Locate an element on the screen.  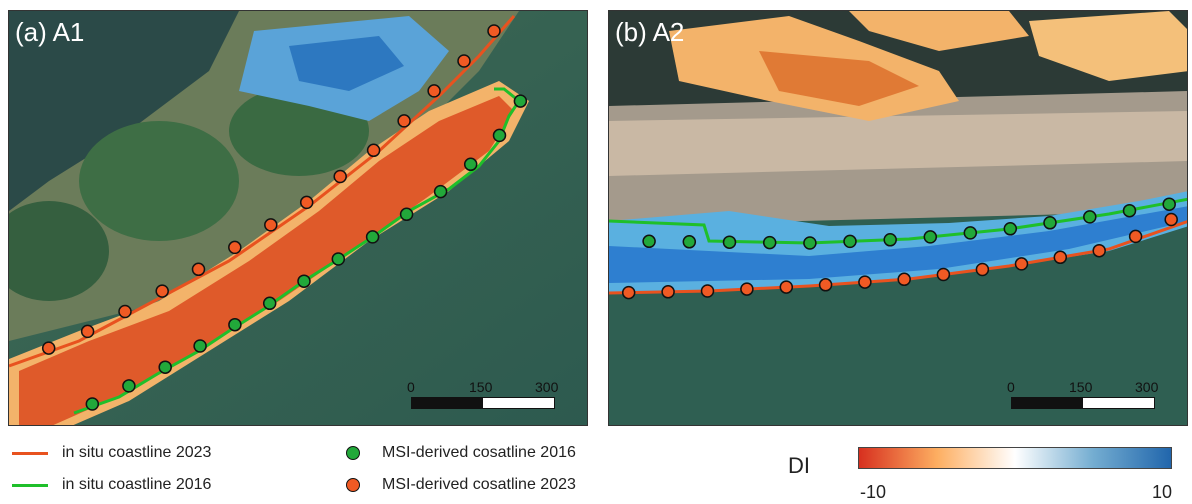
legend-item-in-situ-2016: in situ coastline 2016 is located at coordinates (111, 485).